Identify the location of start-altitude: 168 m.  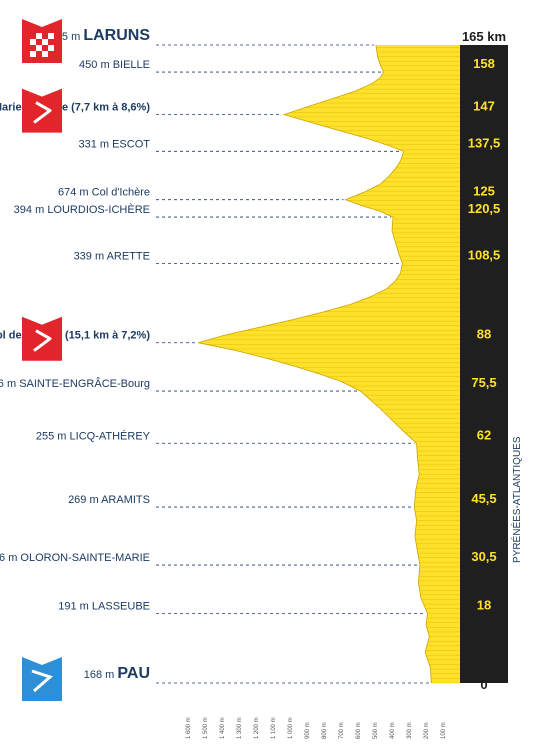
(101, 675).